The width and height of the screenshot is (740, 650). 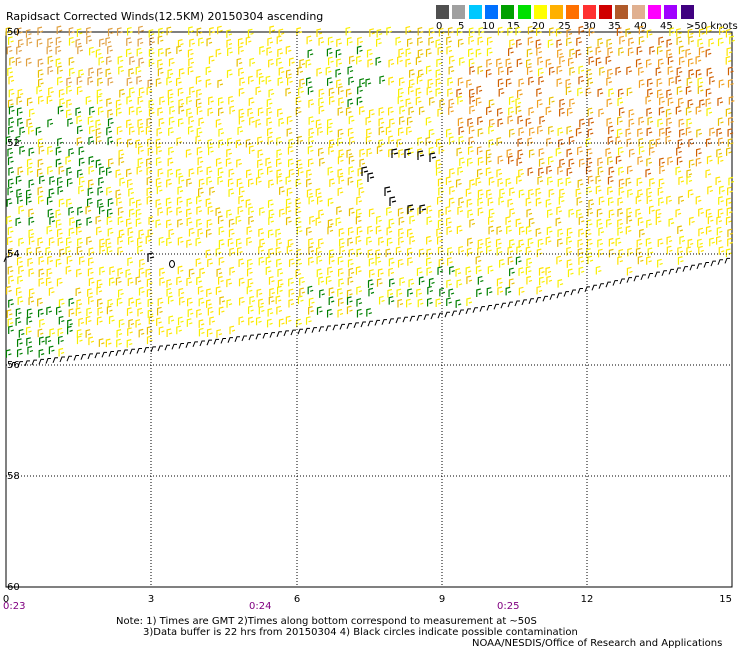 I want to click on legend-label: 0, so click(x=439, y=26).